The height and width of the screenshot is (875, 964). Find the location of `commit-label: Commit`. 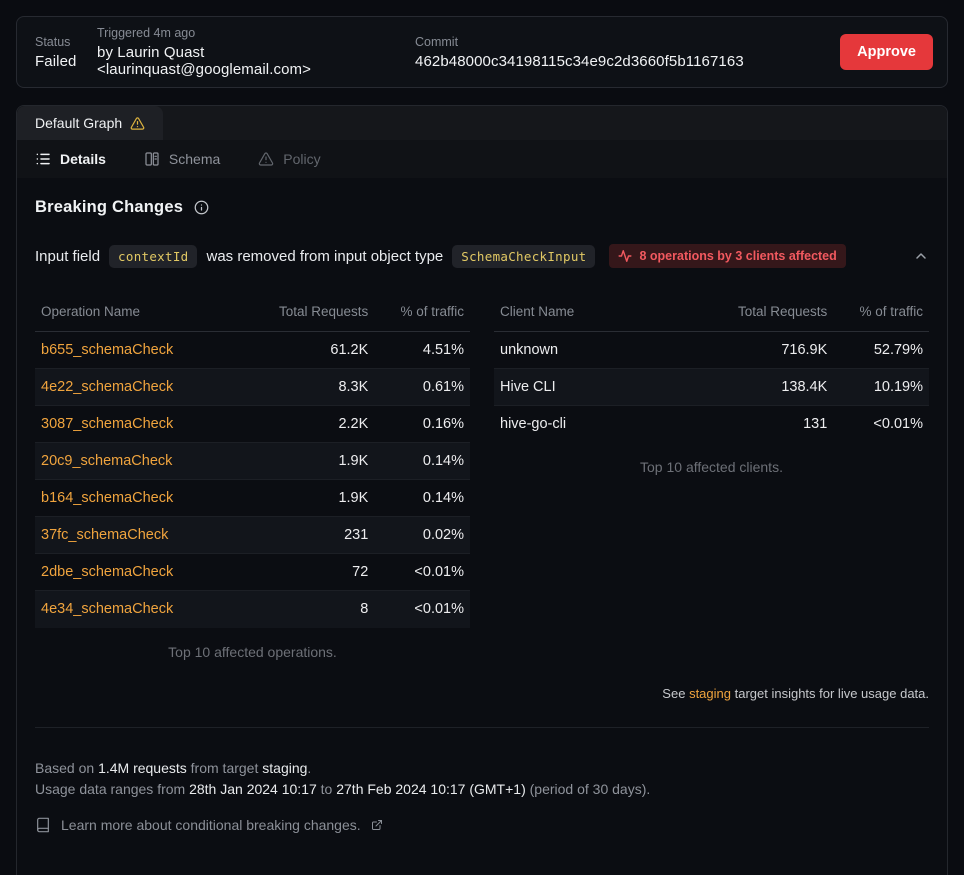

commit-label: Commit is located at coordinates (437, 41).